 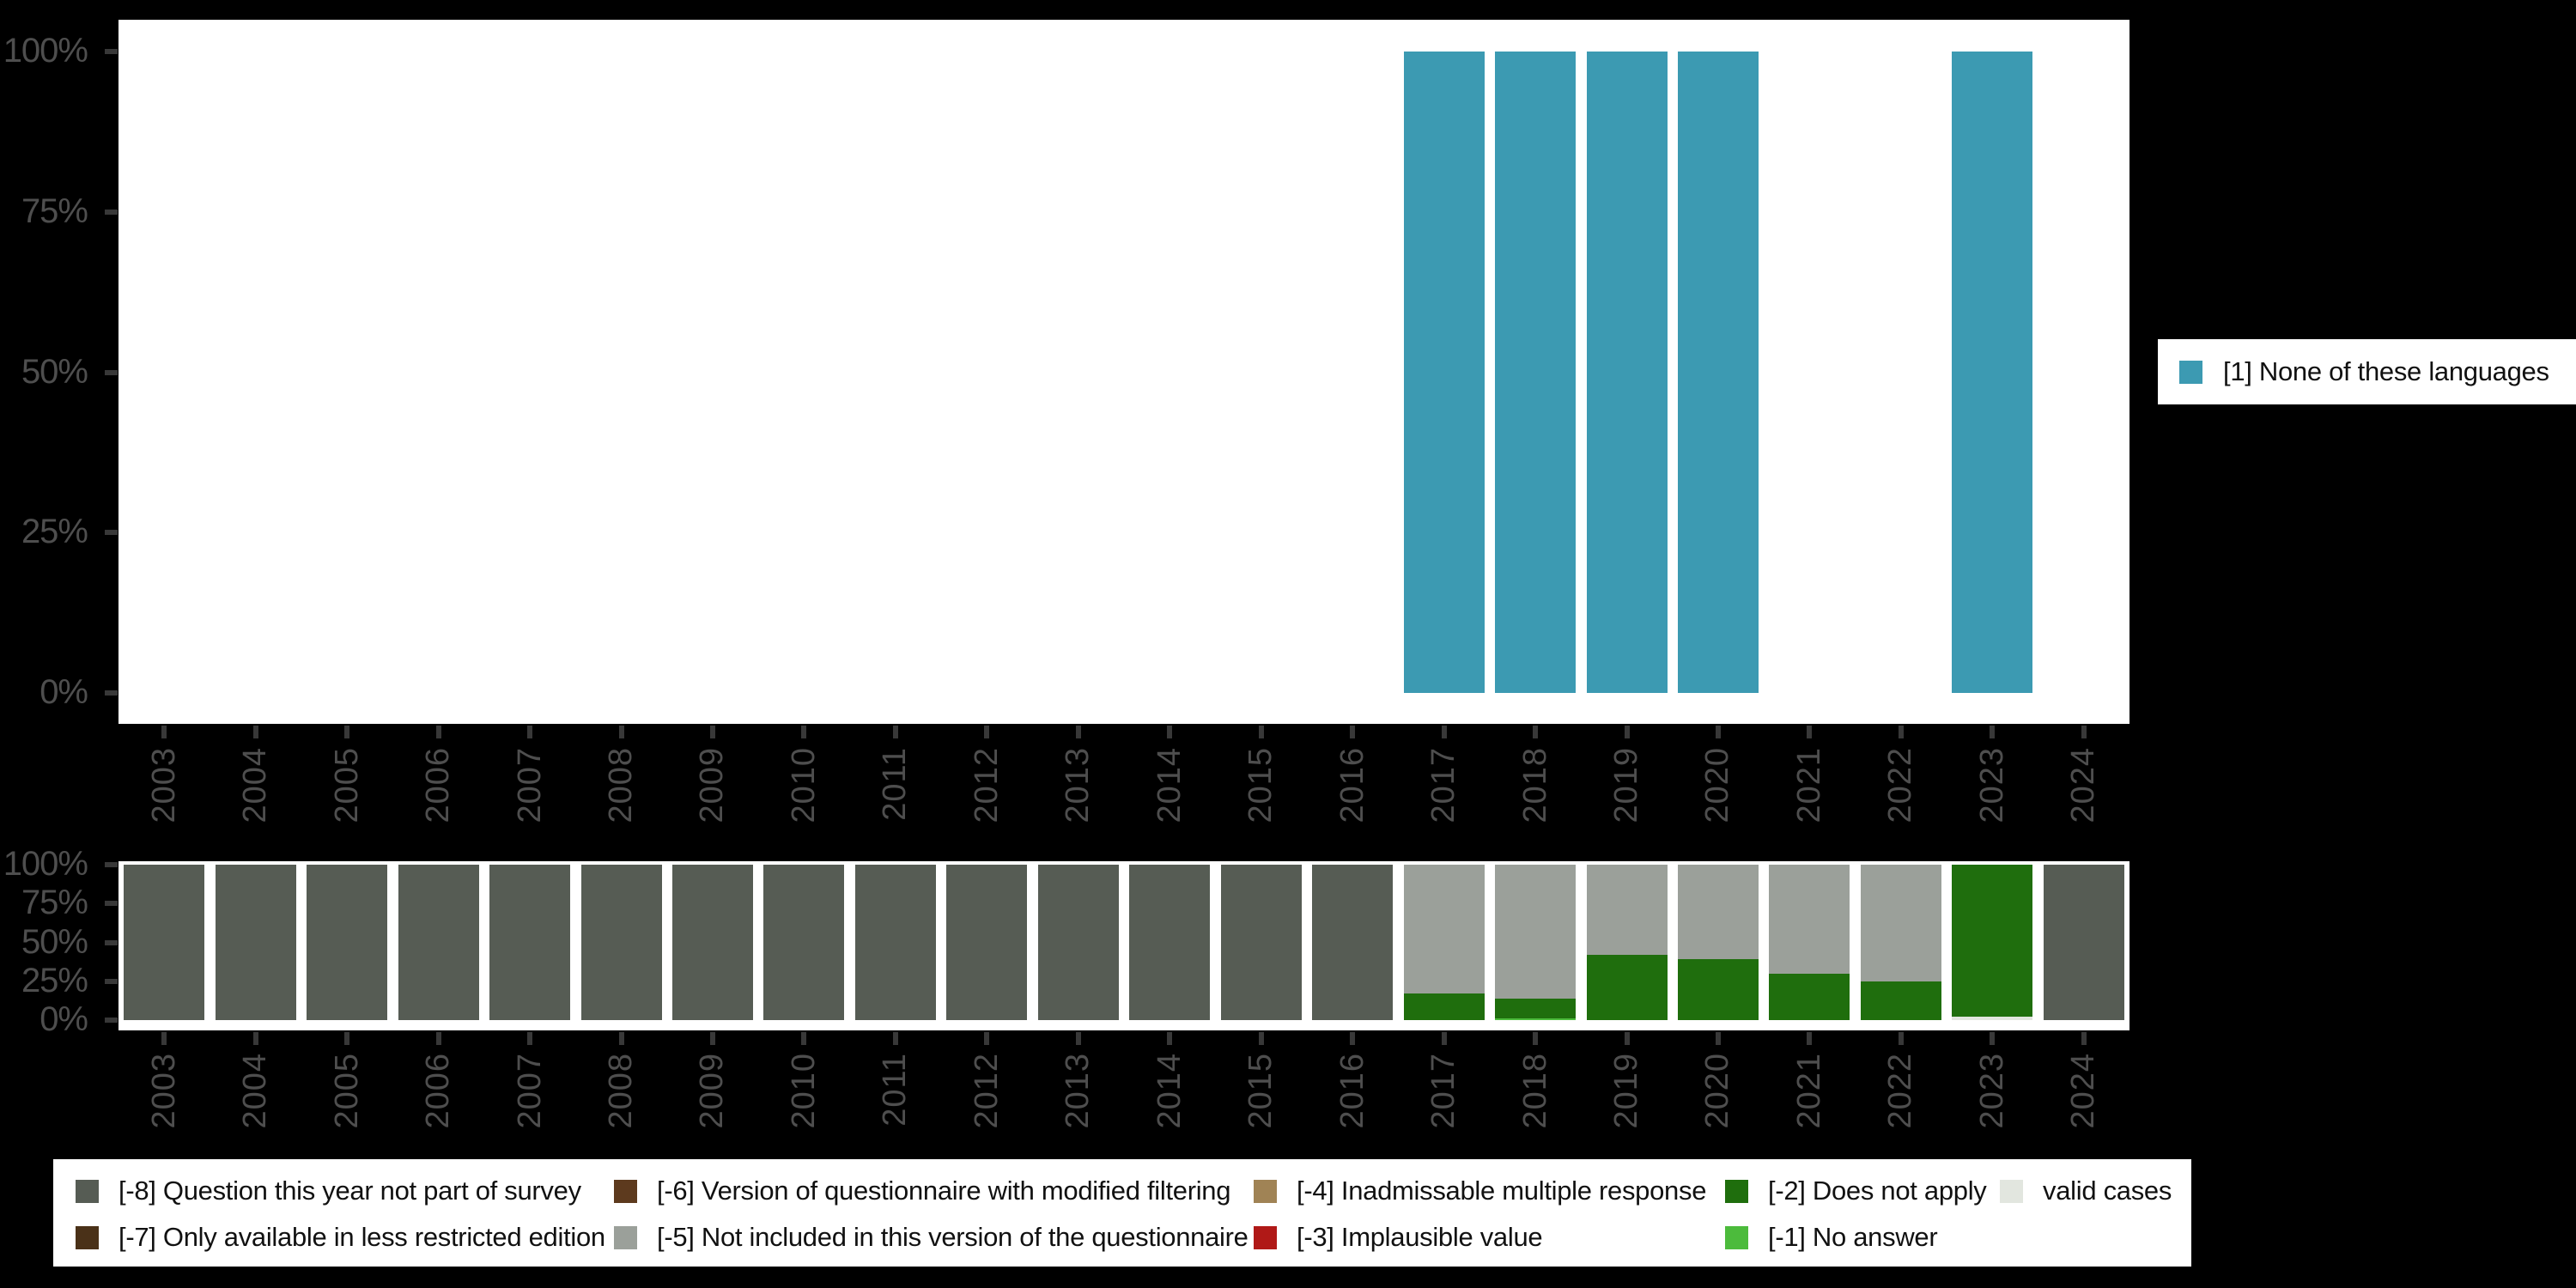 I want to click on stacked-bar-2018, so click(x=1536, y=943).